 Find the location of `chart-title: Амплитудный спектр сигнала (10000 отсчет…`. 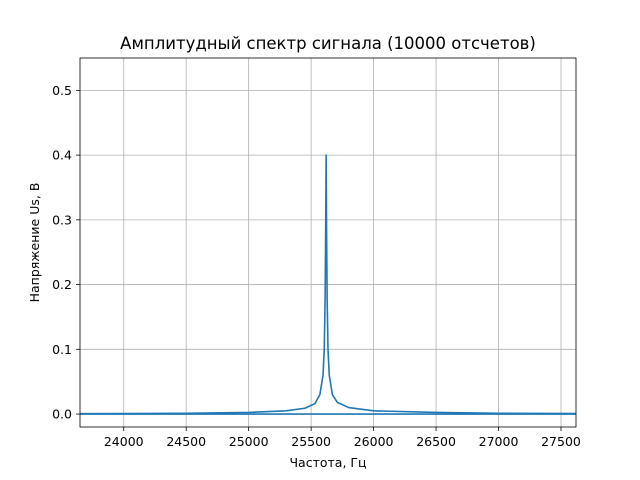

chart-title: Амплитудный спектр сигнала (10000 отсчет… is located at coordinates (328, 43).